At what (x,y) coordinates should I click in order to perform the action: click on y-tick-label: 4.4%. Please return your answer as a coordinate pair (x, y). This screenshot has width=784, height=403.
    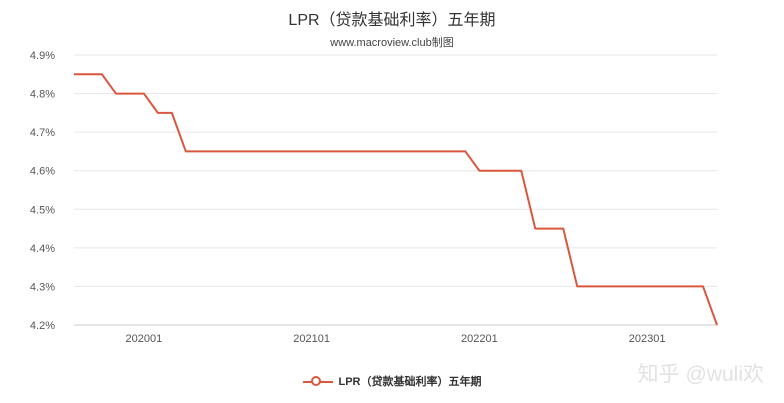
    Looking at the image, I should click on (42, 249).